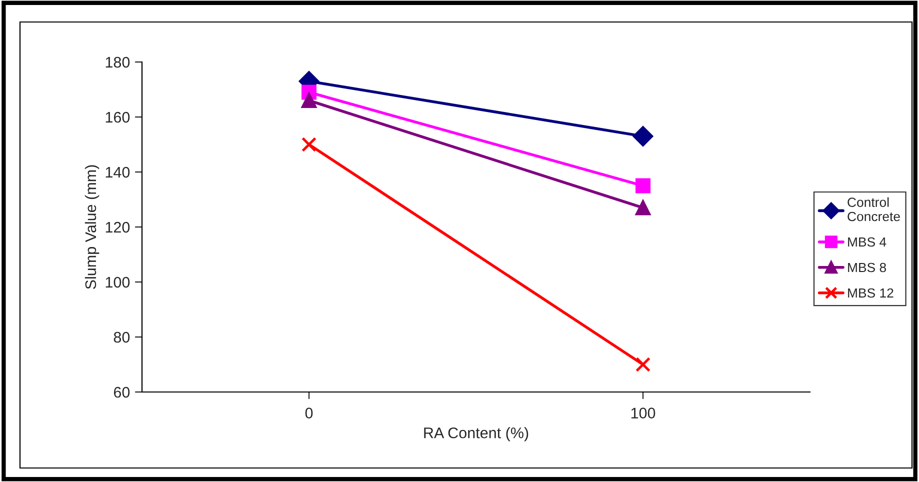  I want to click on legend-label: MBS 4, so click(867, 242).